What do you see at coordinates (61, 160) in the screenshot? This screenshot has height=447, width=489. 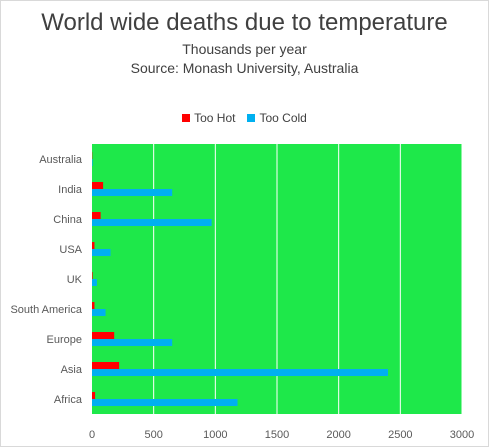 I see `y-category-label: Australia` at bounding box center [61, 160].